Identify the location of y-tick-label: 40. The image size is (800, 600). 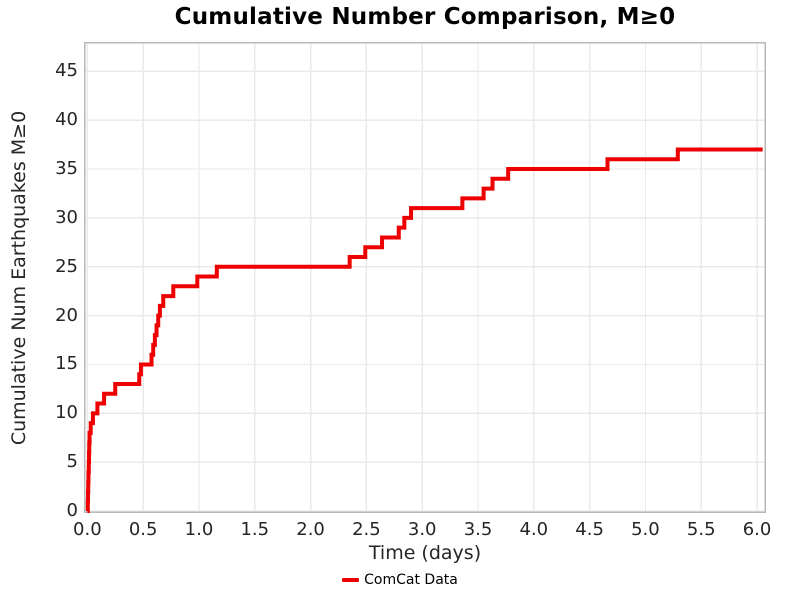
(66, 120).